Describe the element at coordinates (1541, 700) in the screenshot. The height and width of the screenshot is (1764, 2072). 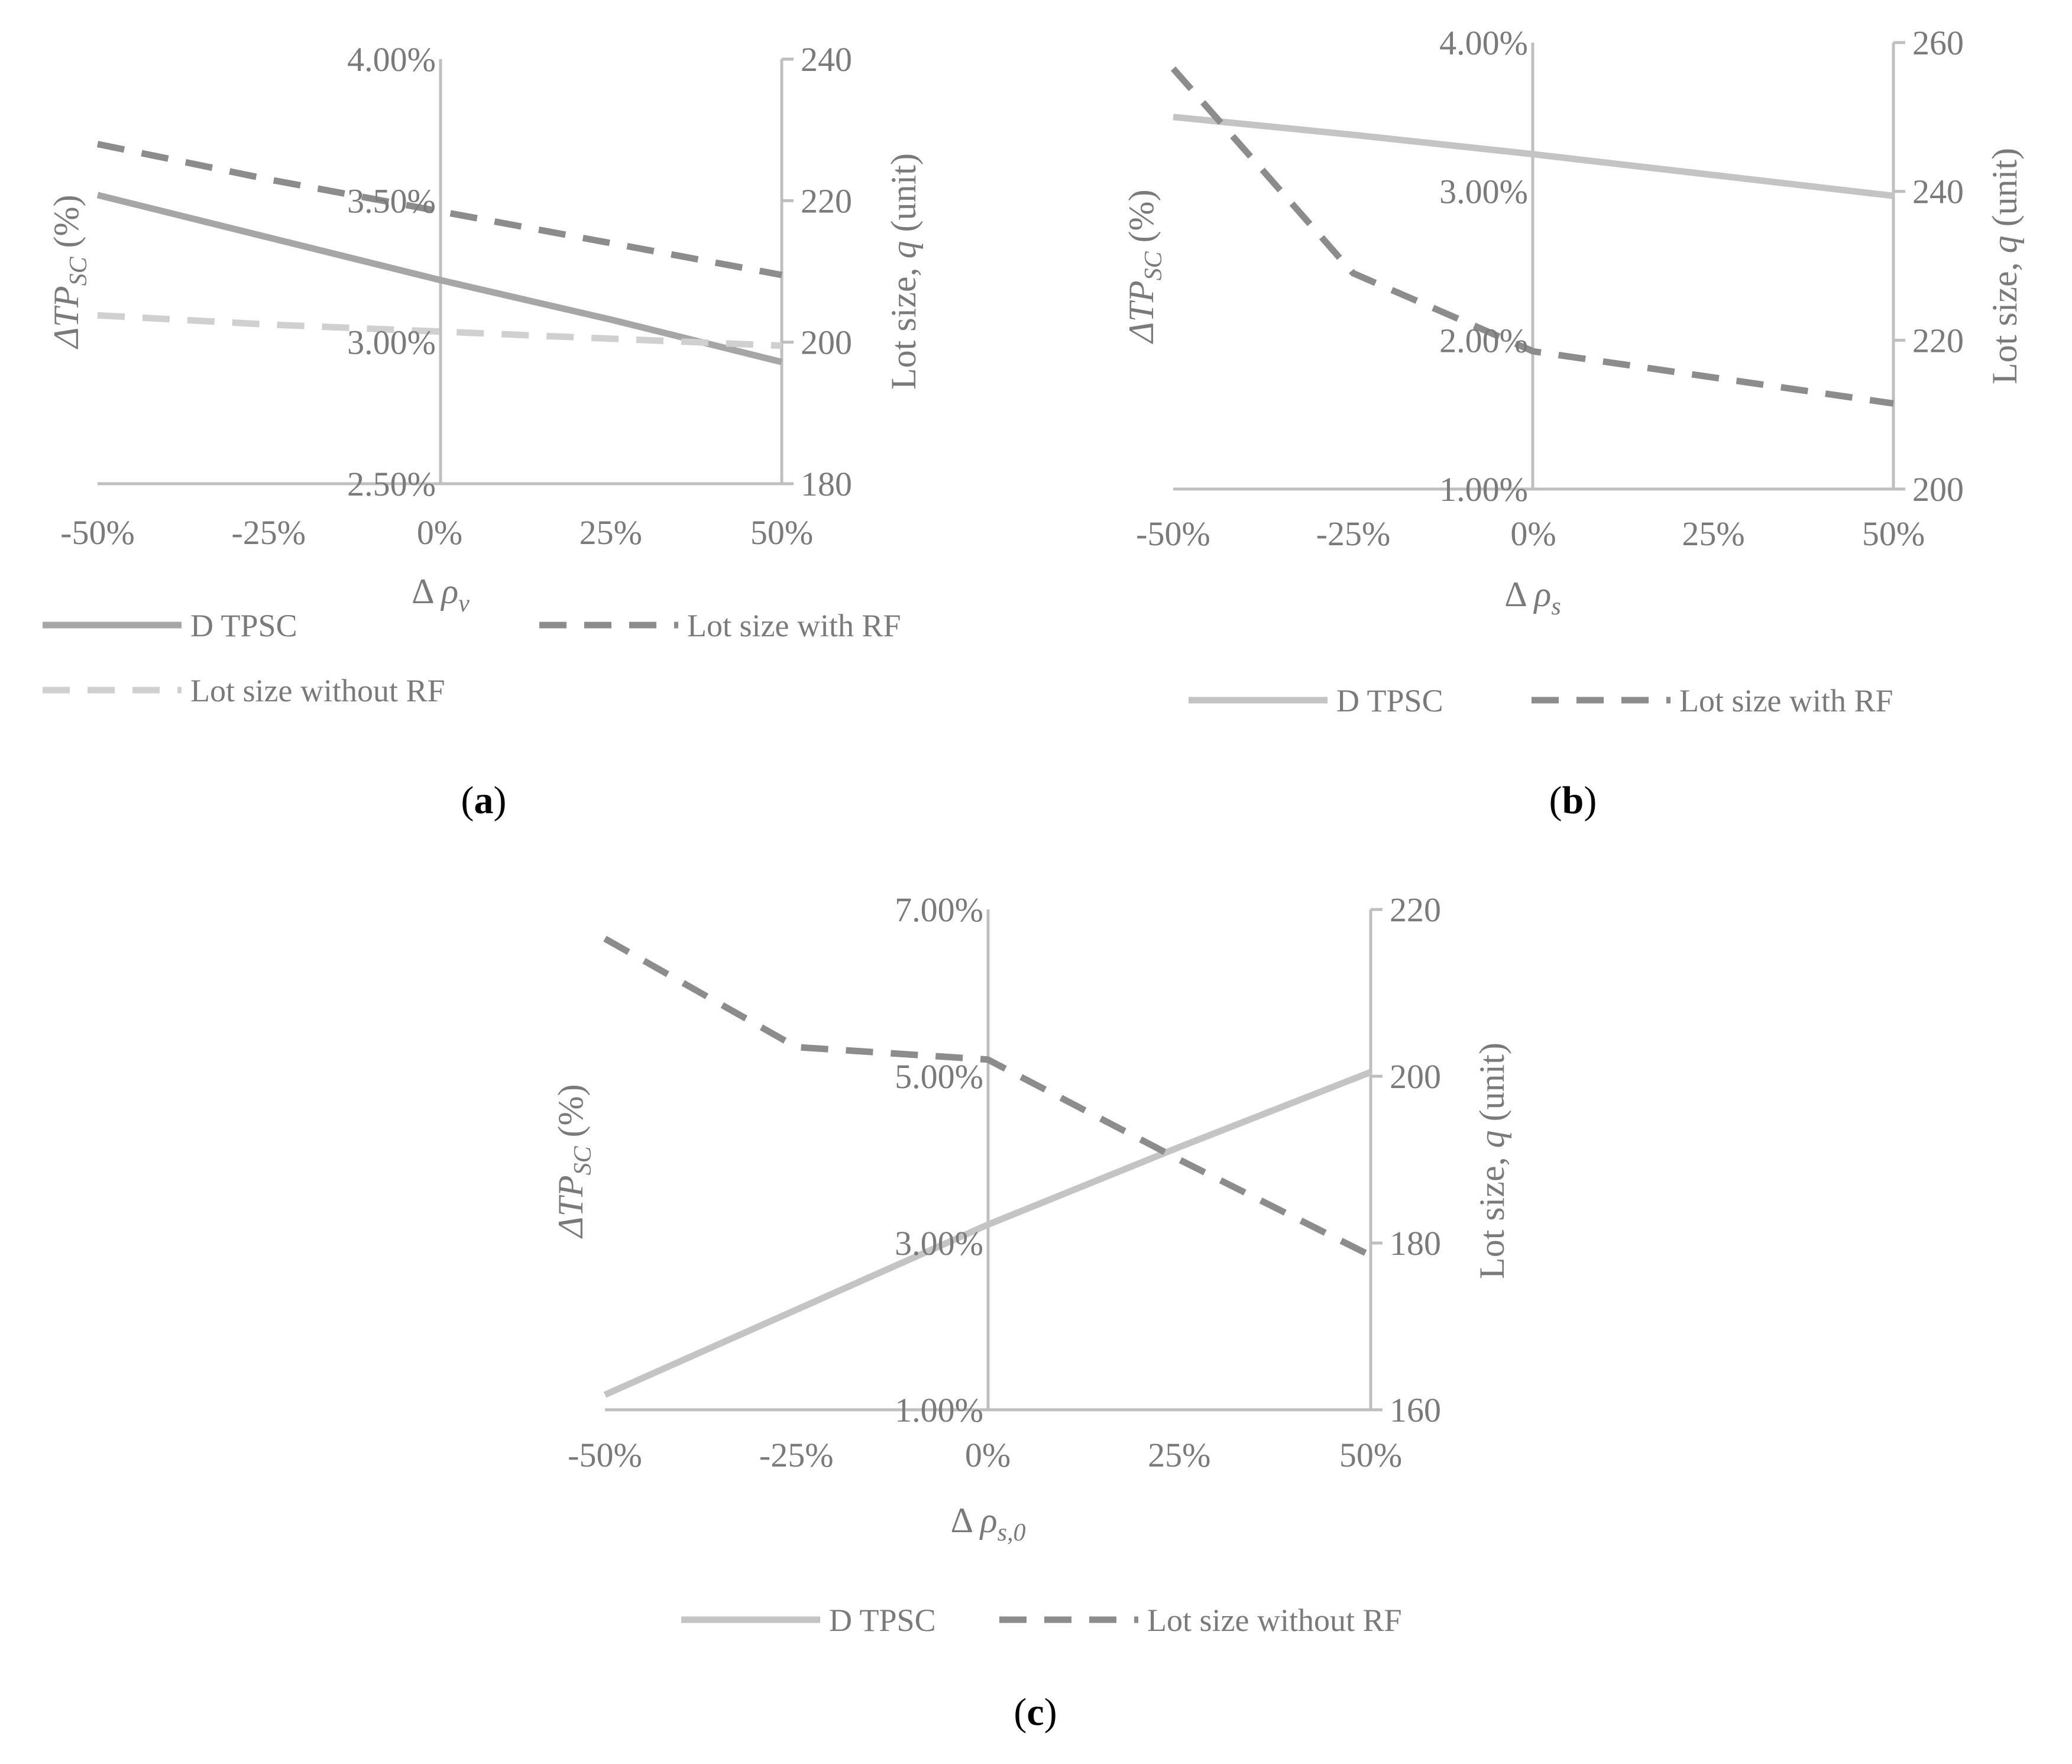
I see `legend: D TPSC Lot size with RF` at that location.